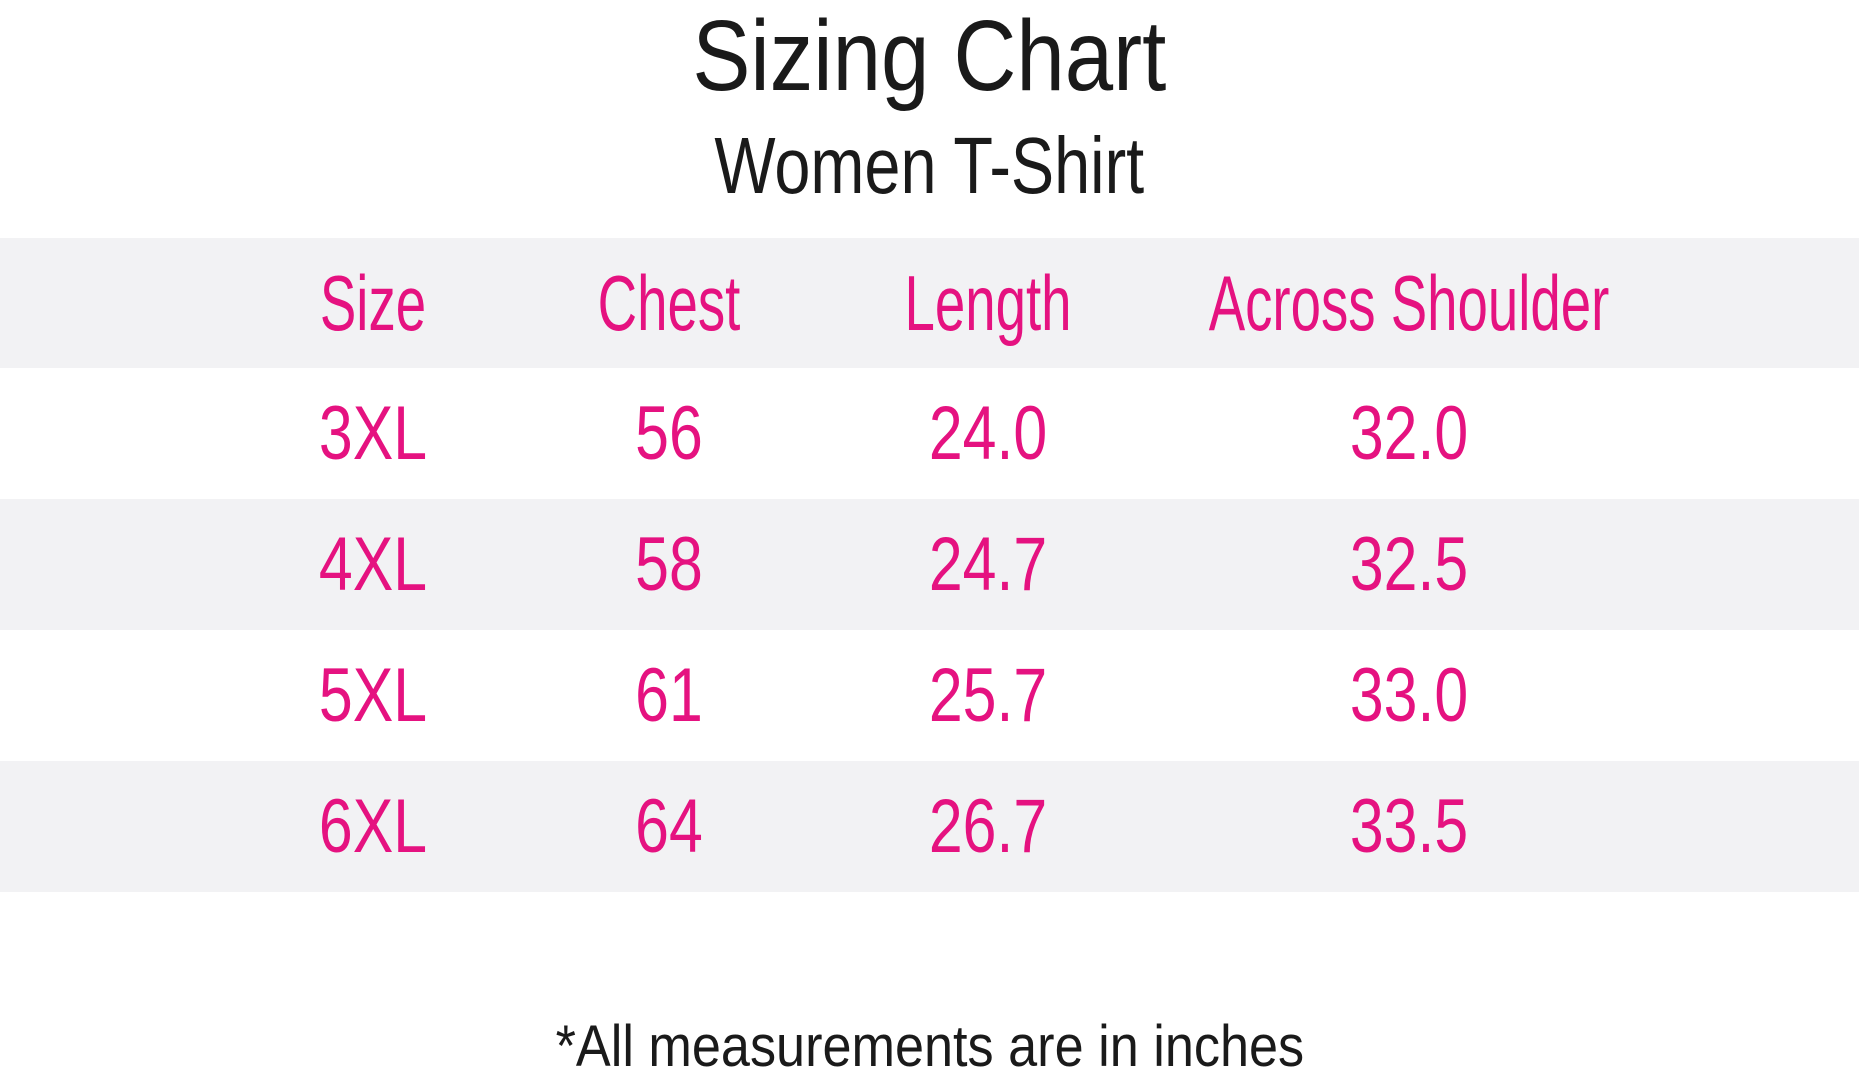 The height and width of the screenshot is (1088, 1859). I want to click on cell-chest: 61, so click(669, 695).